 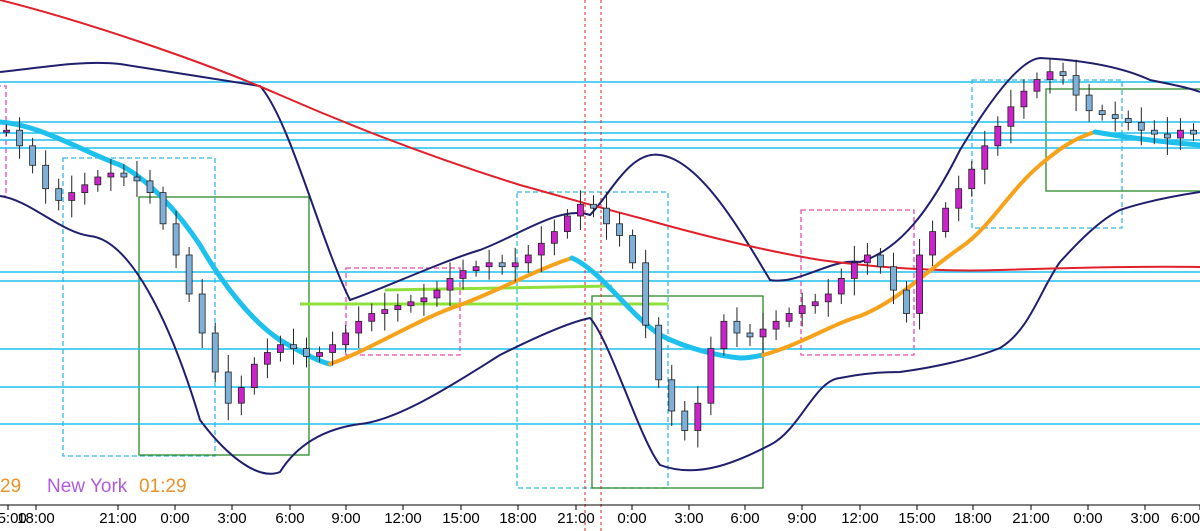 I want to click on time-tick-label-5: 6:00, so click(x=289, y=518).